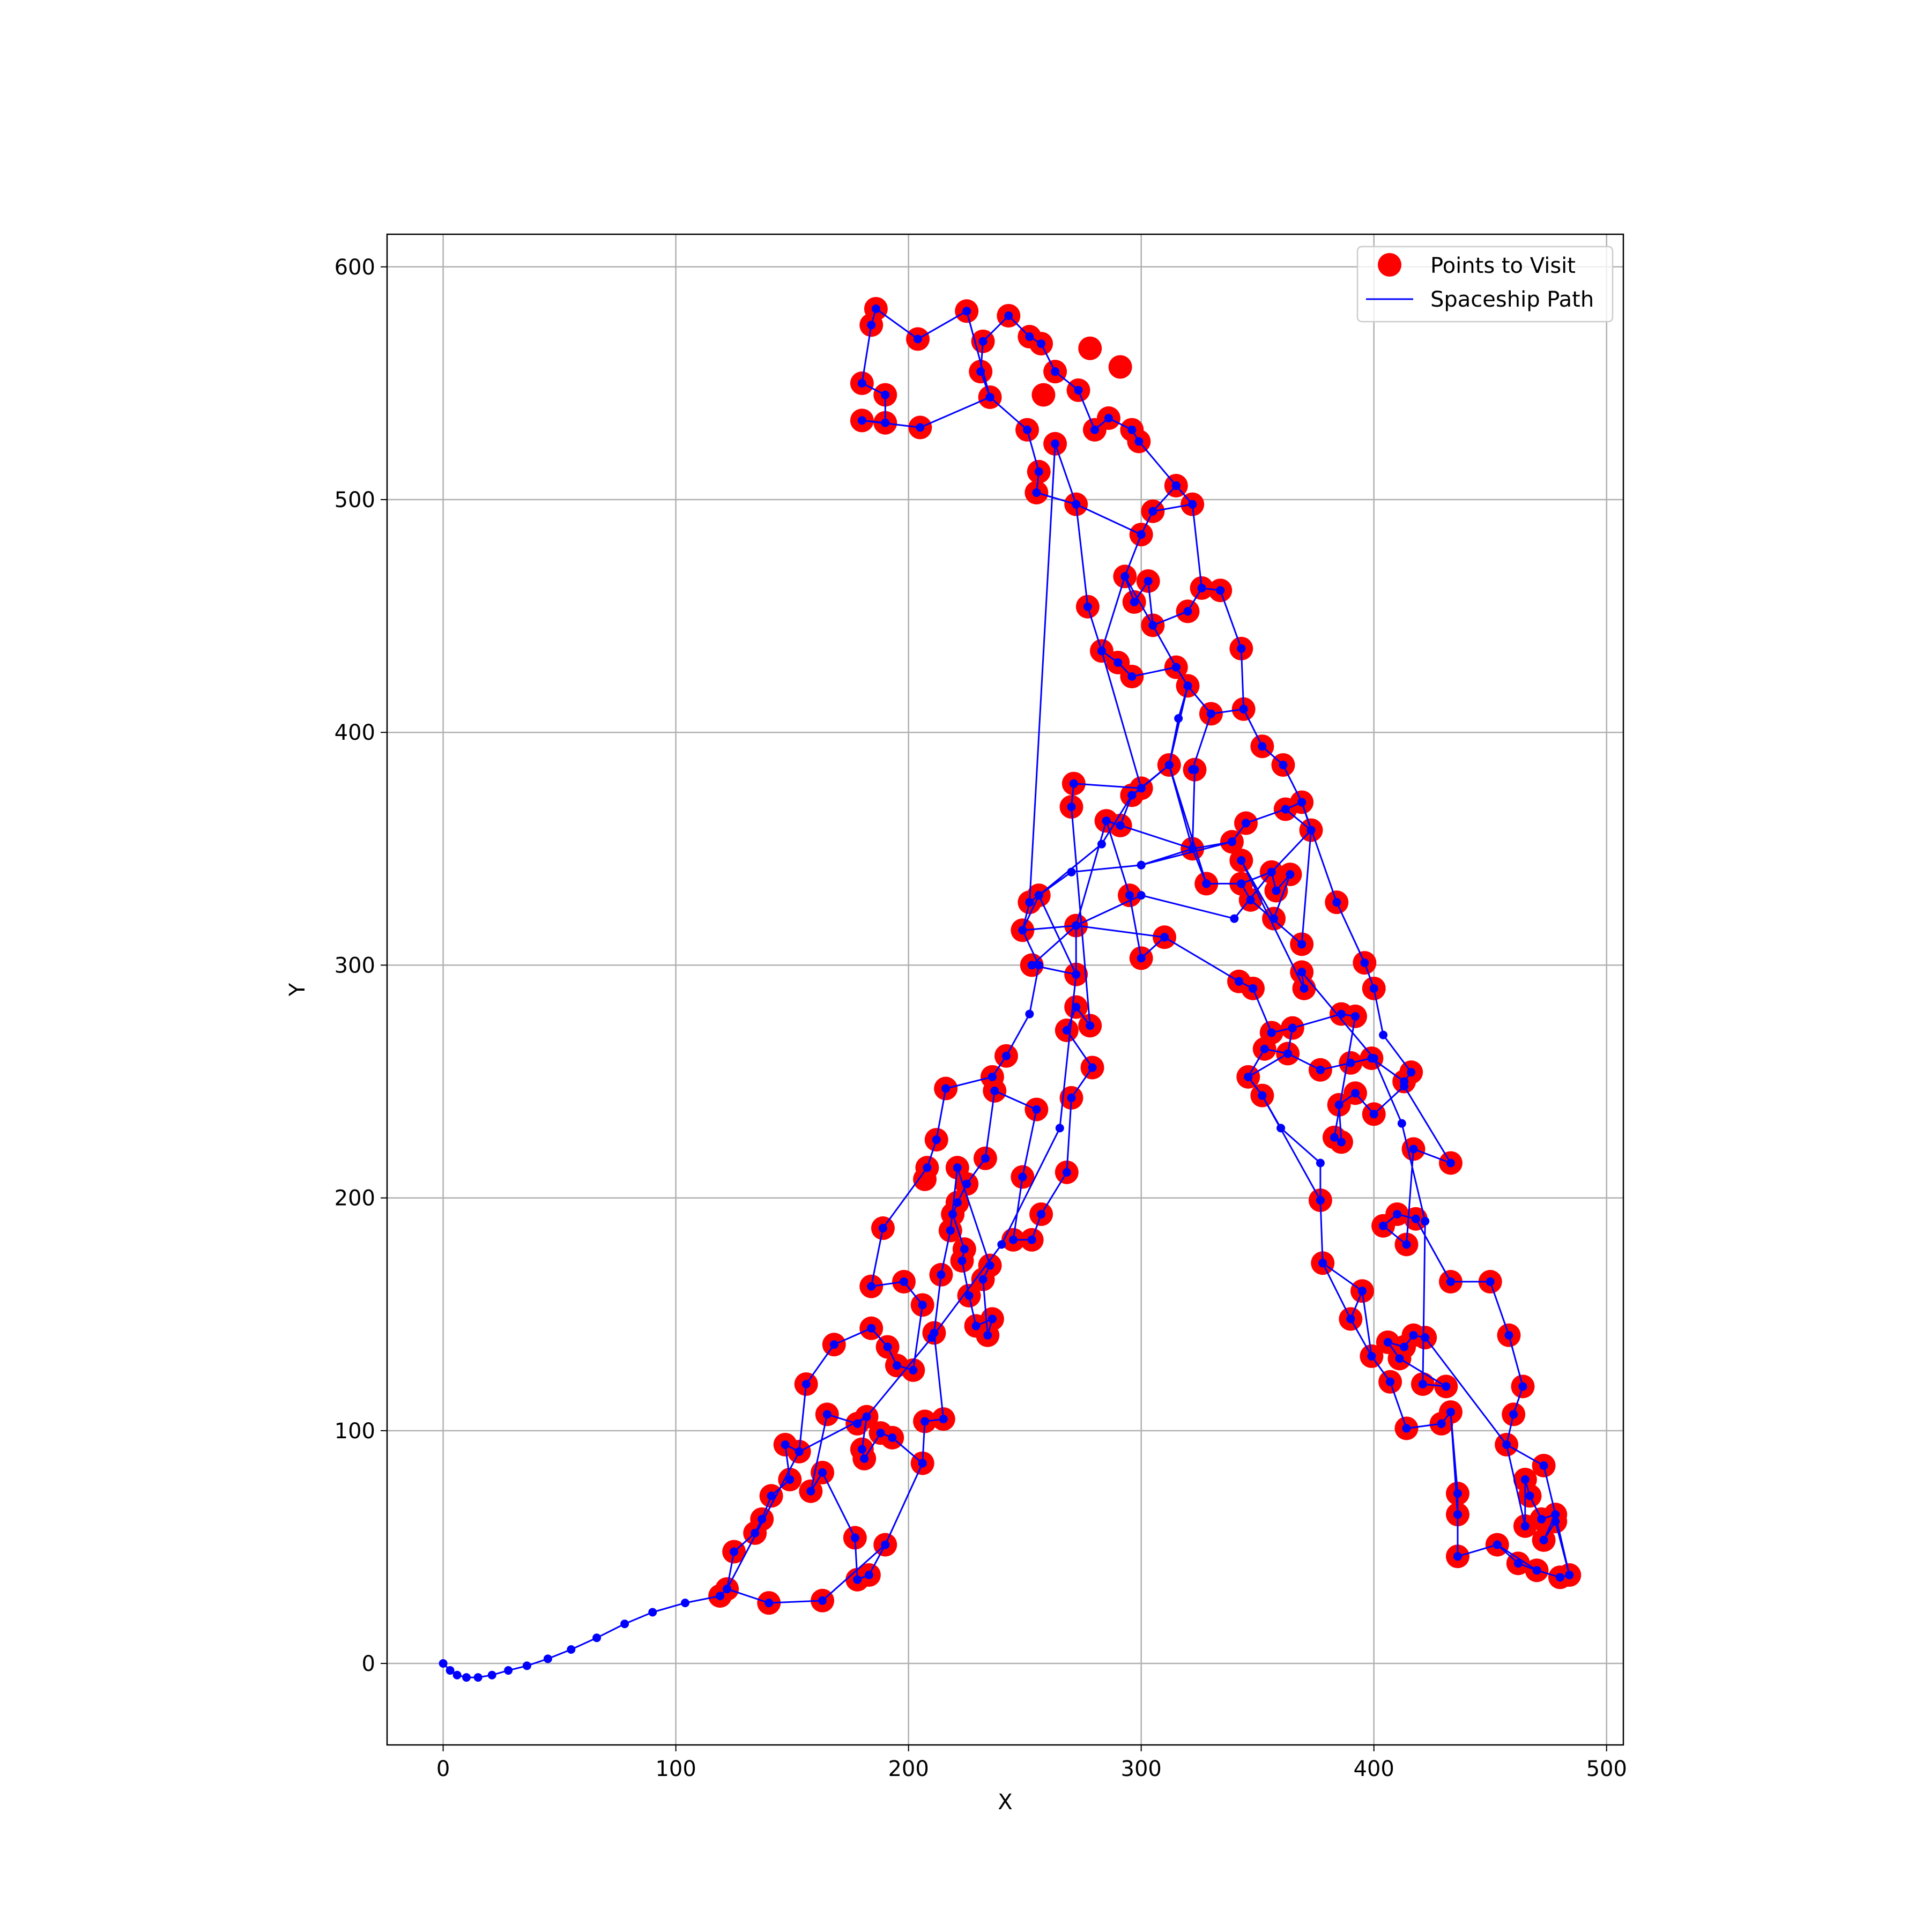  What do you see at coordinates (368, 1664) in the screenshot?
I see `y-tick-label: 0` at bounding box center [368, 1664].